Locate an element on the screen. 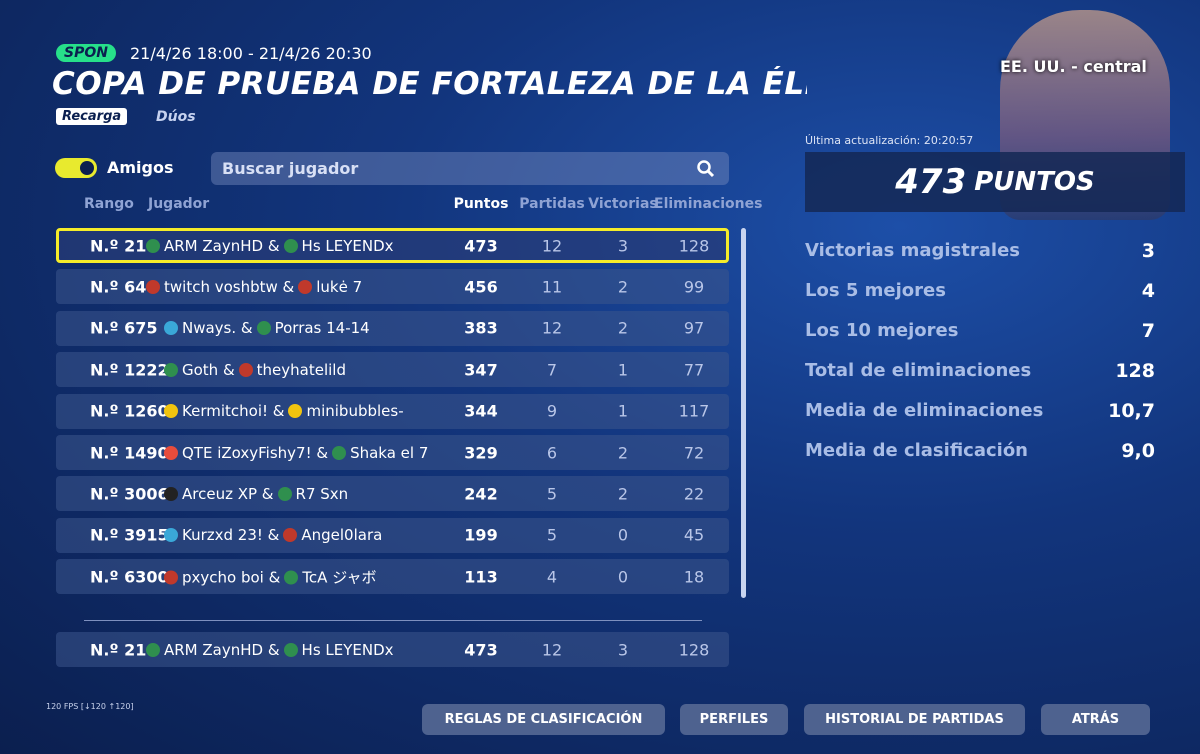 The height and width of the screenshot is (754, 1200). mode-tag: Recarga is located at coordinates (92, 116).